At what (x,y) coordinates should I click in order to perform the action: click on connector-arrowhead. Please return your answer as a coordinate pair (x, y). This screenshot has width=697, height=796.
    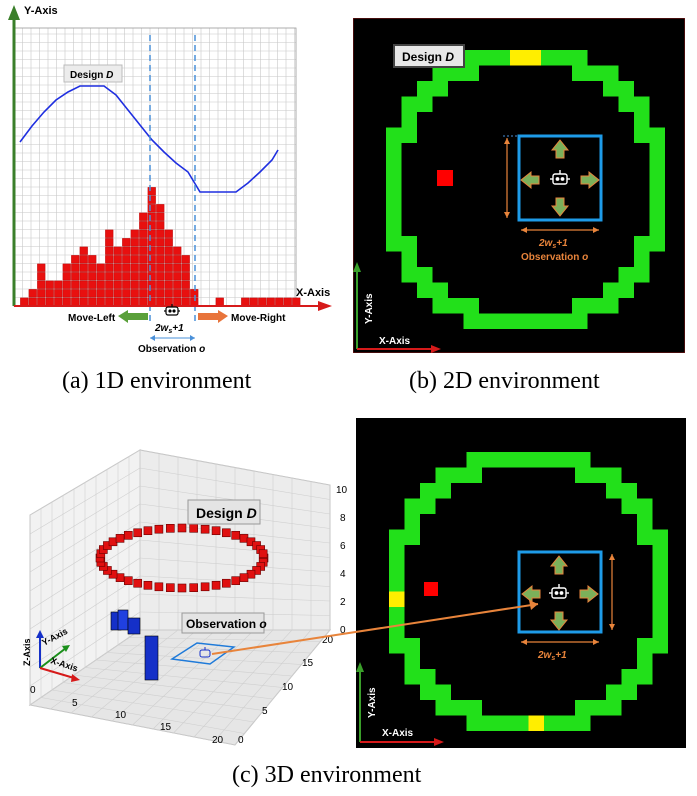
    Looking at the image, I should click on (533, 605).